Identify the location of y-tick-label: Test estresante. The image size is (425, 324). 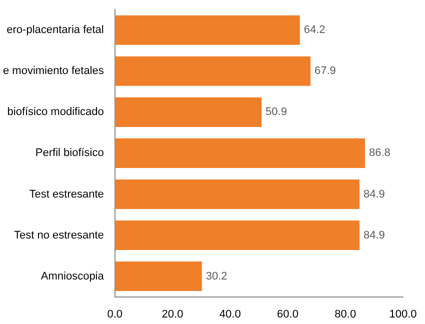
(66, 194).